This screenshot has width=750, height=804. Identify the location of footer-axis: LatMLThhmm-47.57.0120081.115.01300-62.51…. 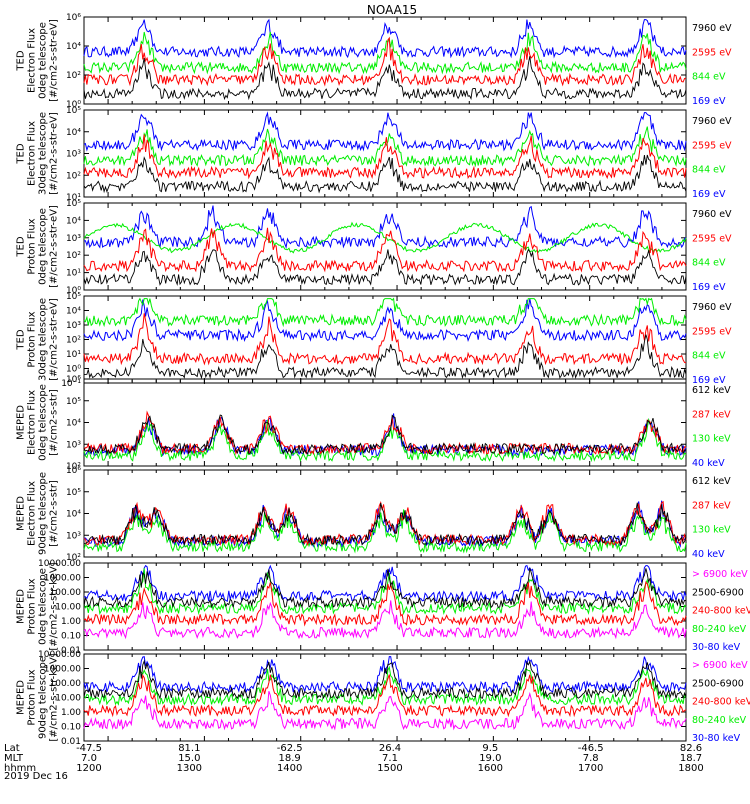
(354, 758).